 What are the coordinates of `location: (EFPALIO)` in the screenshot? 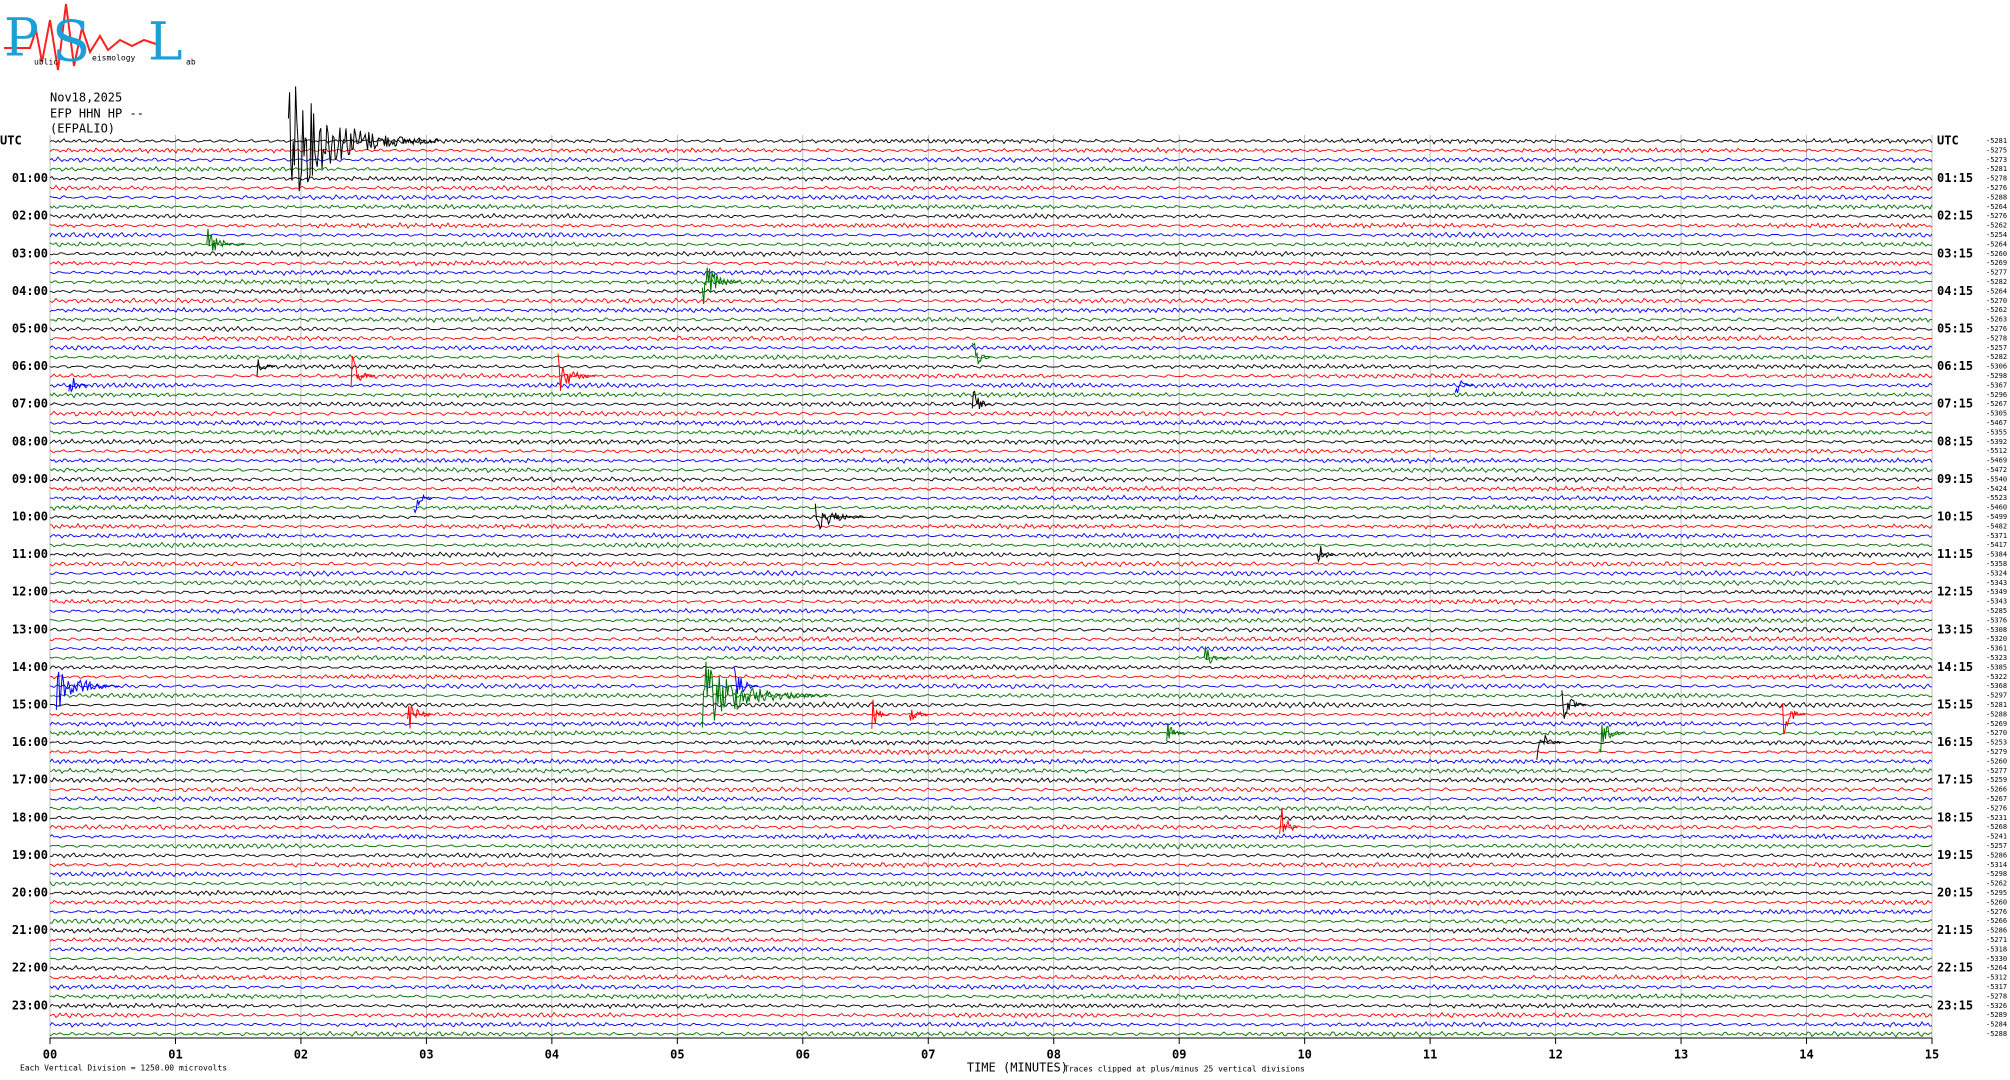 It's located at (82, 129).